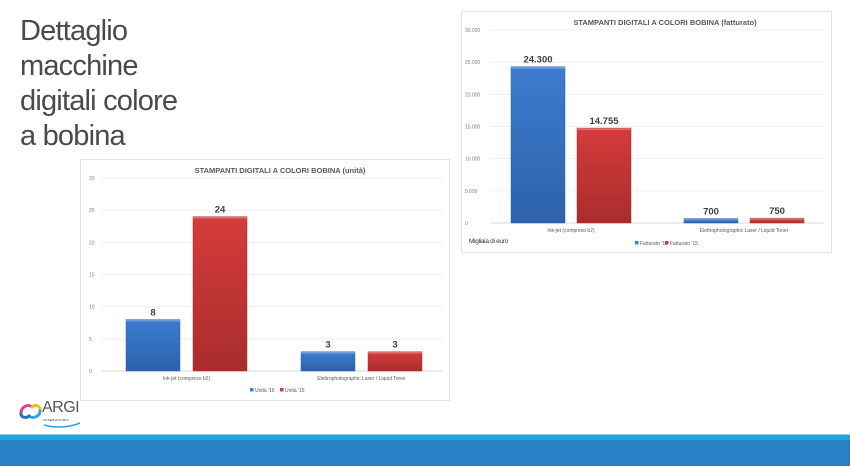  I want to click on data-label: 8, so click(152, 313).